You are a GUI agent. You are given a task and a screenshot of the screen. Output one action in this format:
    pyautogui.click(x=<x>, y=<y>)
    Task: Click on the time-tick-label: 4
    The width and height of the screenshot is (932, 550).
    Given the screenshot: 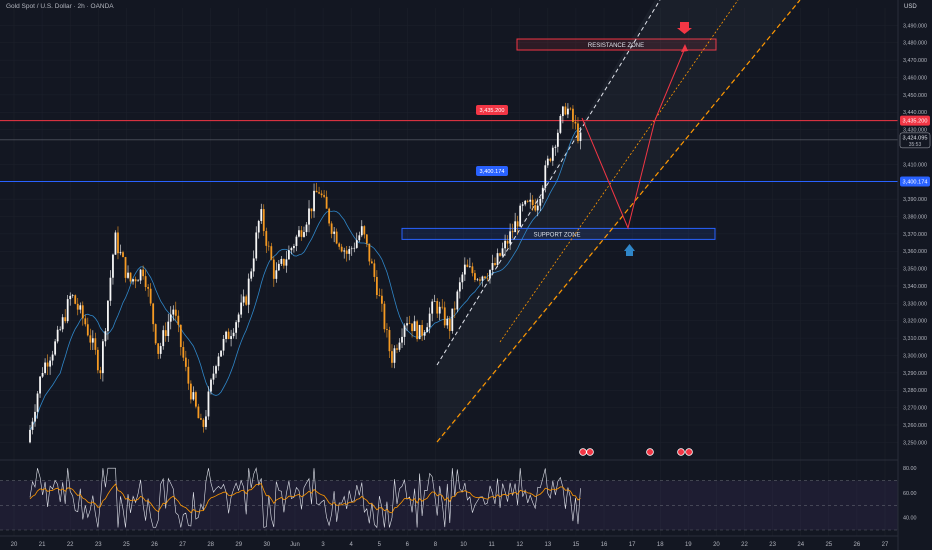 What is the action you would take?
    pyautogui.click(x=351, y=545)
    